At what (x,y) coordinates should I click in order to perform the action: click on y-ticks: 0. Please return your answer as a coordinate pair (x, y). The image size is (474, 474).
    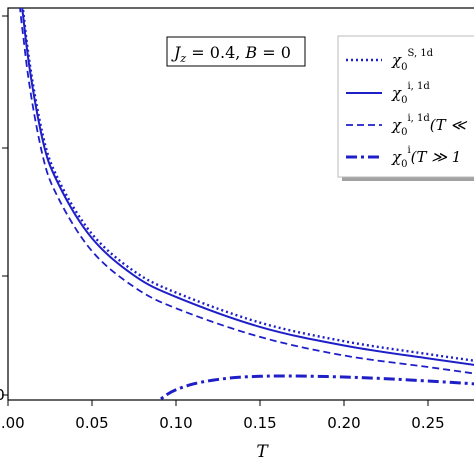
    Looking at the image, I should click on (4, 209).